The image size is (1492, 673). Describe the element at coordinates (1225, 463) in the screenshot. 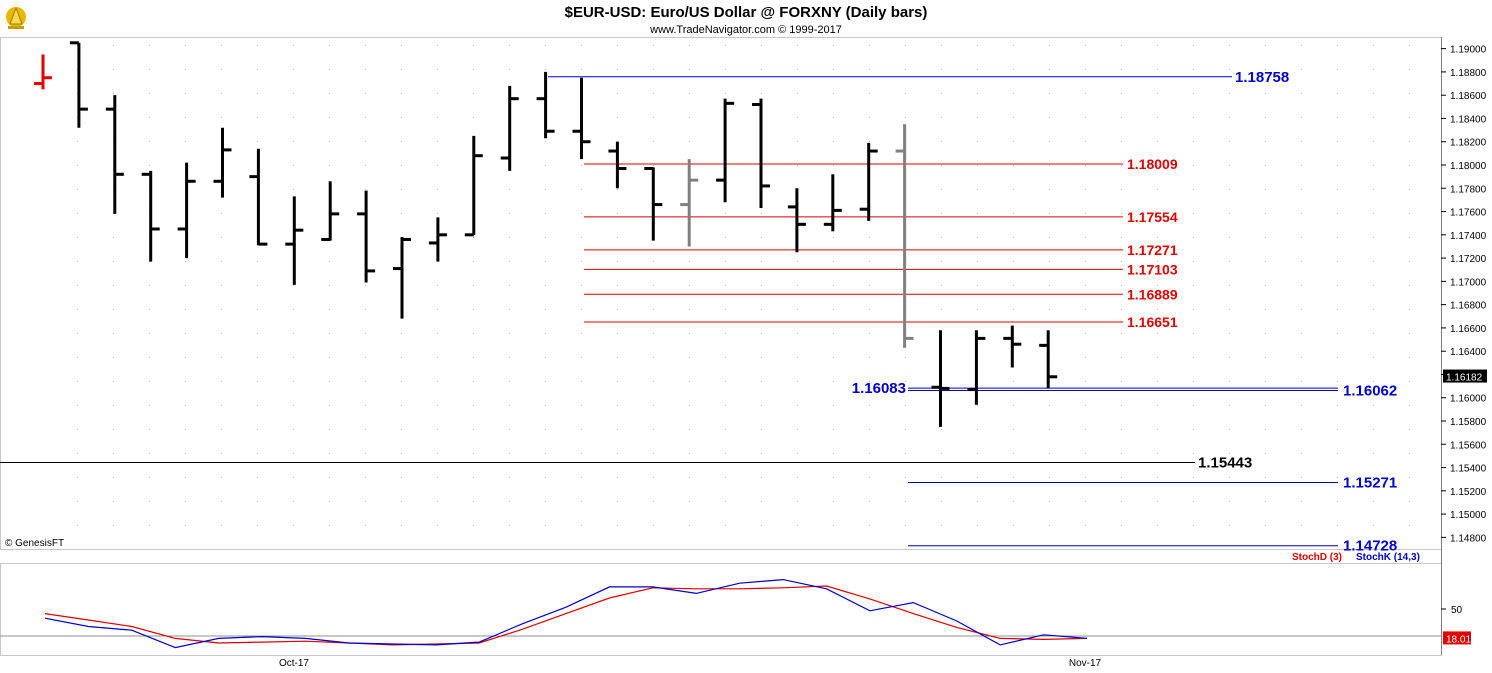

I see `level-label: 1.15443` at that location.